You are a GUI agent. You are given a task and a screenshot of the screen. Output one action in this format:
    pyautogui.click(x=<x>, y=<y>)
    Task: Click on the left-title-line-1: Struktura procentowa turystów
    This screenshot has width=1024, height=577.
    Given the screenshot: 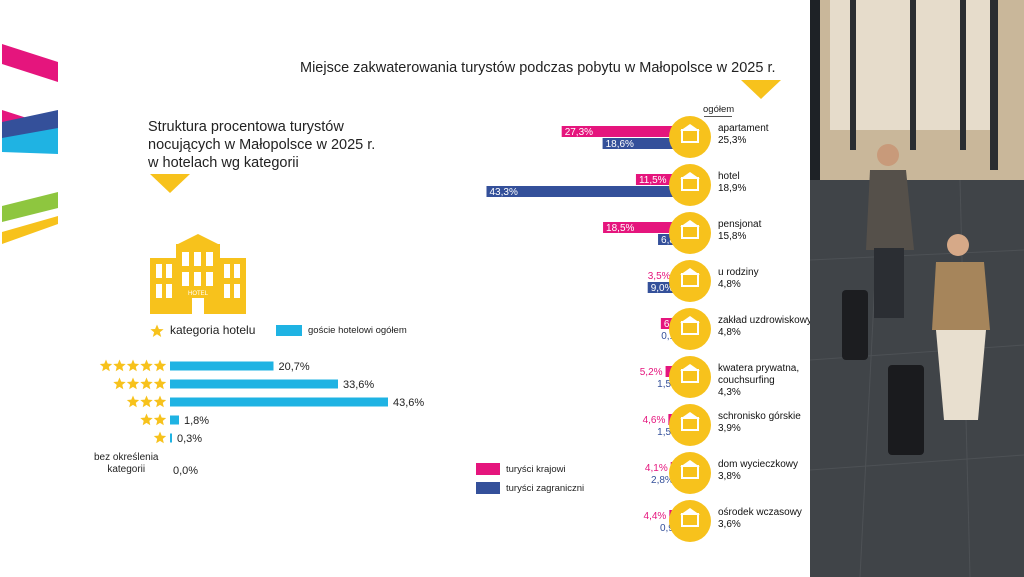 What is the action you would take?
    pyautogui.click(x=246, y=127)
    